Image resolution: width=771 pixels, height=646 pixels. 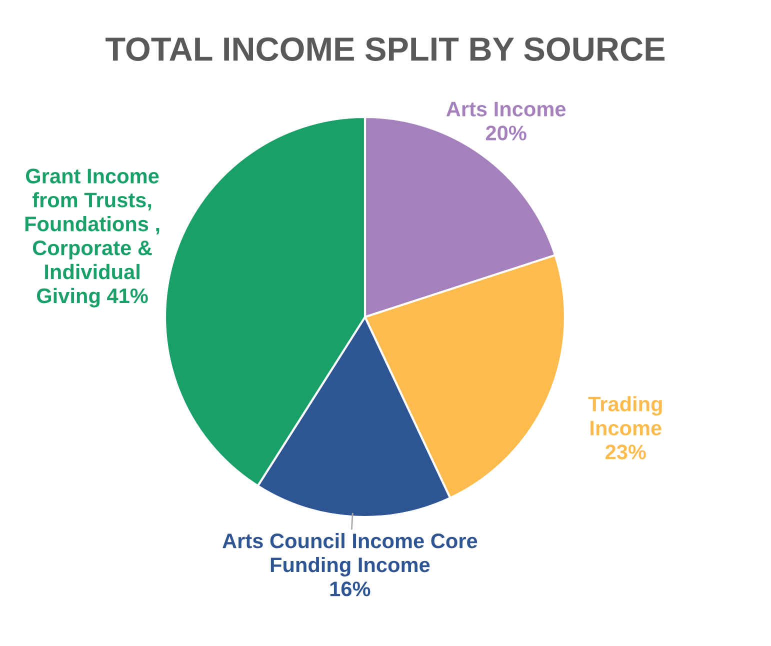 What do you see at coordinates (385, 49) in the screenshot?
I see `chart-title: TOTAL INCOME SPLIT BY SOURCE` at bounding box center [385, 49].